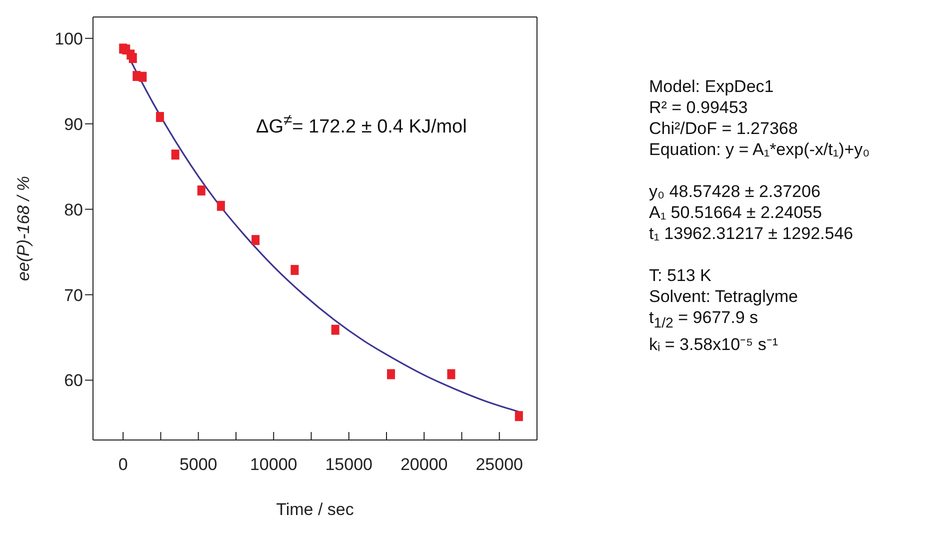 The image size is (927, 538). What do you see at coordinates (724, 310) in the screenshot?
I see `text: T: 513 K Solvent: Tetraglyme t$_{1/2}$ = 9677.9 s kᵢ = 3.58x10⁻⁵ s⁻¹` at bounding box center [724, 310].